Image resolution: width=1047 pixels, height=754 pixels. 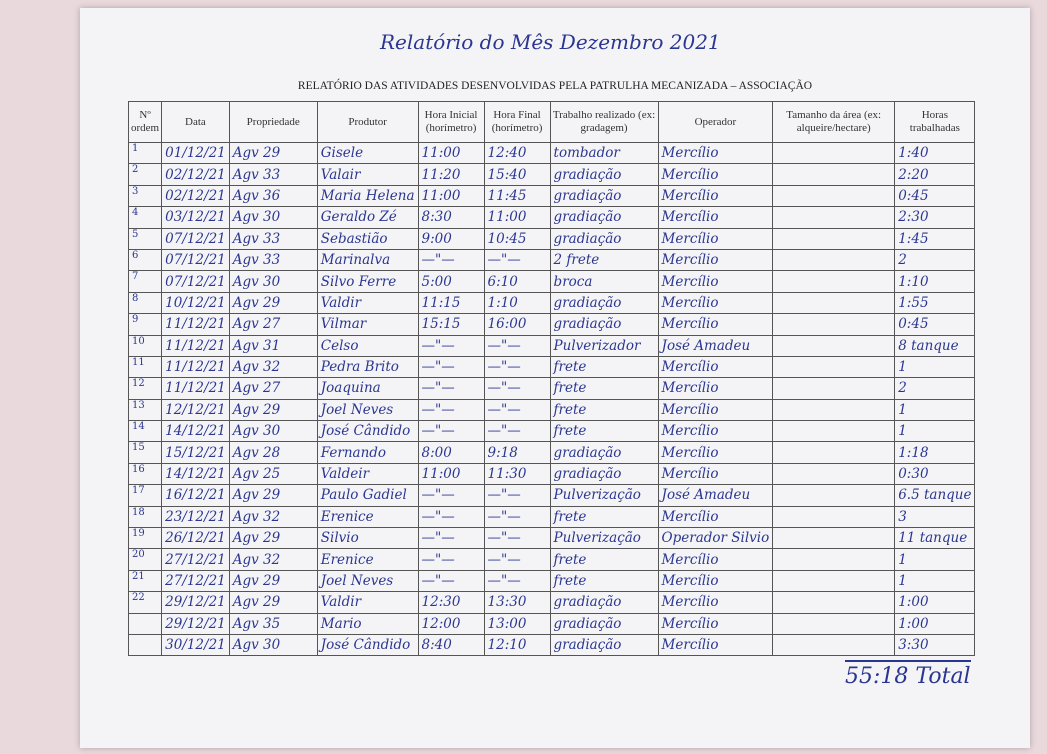 I want to click on cell: 14/12/21, so click(x=195, y=431).